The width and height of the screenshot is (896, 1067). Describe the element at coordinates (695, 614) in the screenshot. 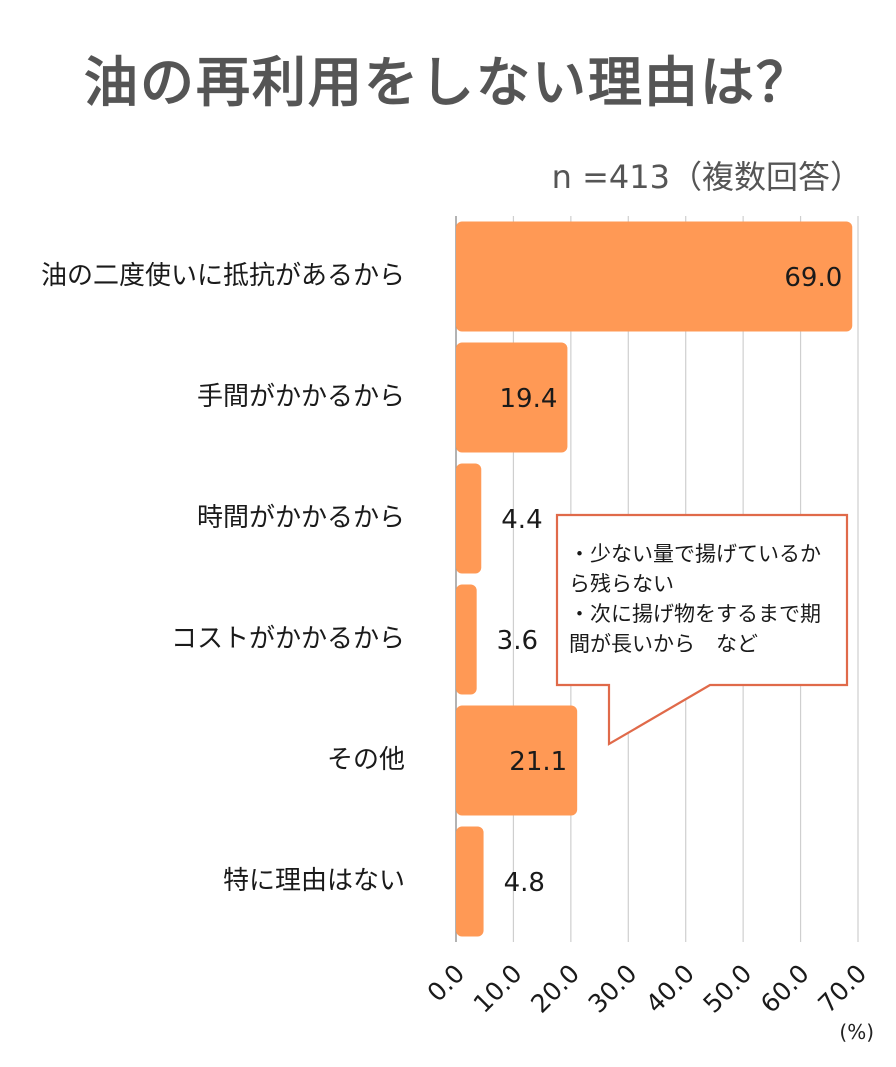

I see `callout-line: ・次に揚げ物をするまで期` at that location.